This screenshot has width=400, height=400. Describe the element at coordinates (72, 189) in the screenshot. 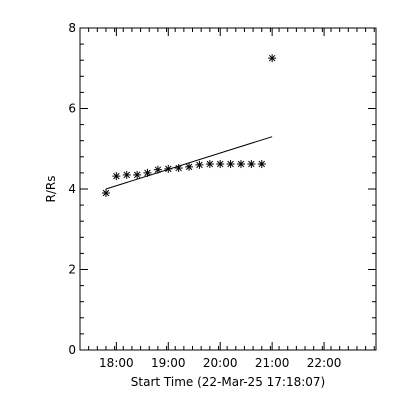

I see `y-tick-label: 4` at that location.